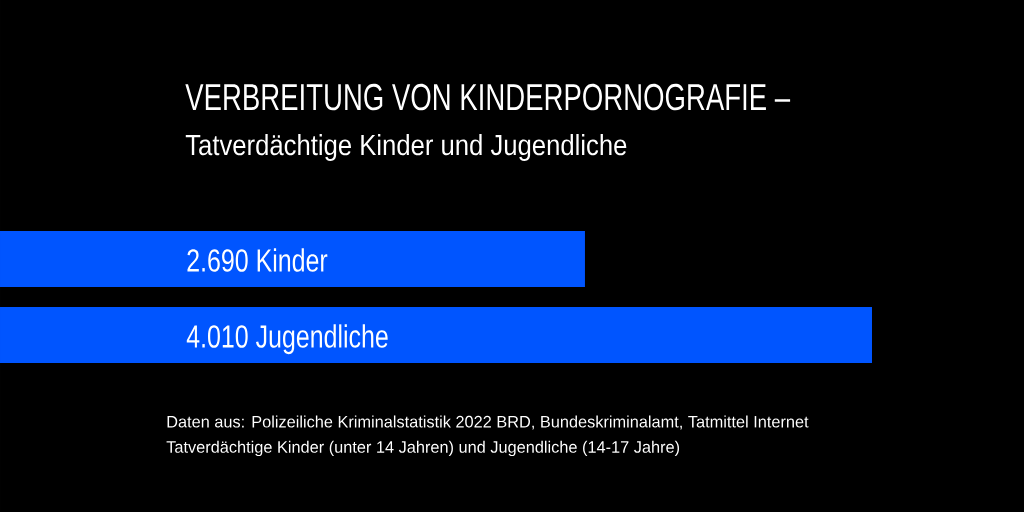 This screenshot has height=512, width=1024. Describe the element at coordinates (217, 336) in the screenshot. I see `data-label: 4.010` at that location.